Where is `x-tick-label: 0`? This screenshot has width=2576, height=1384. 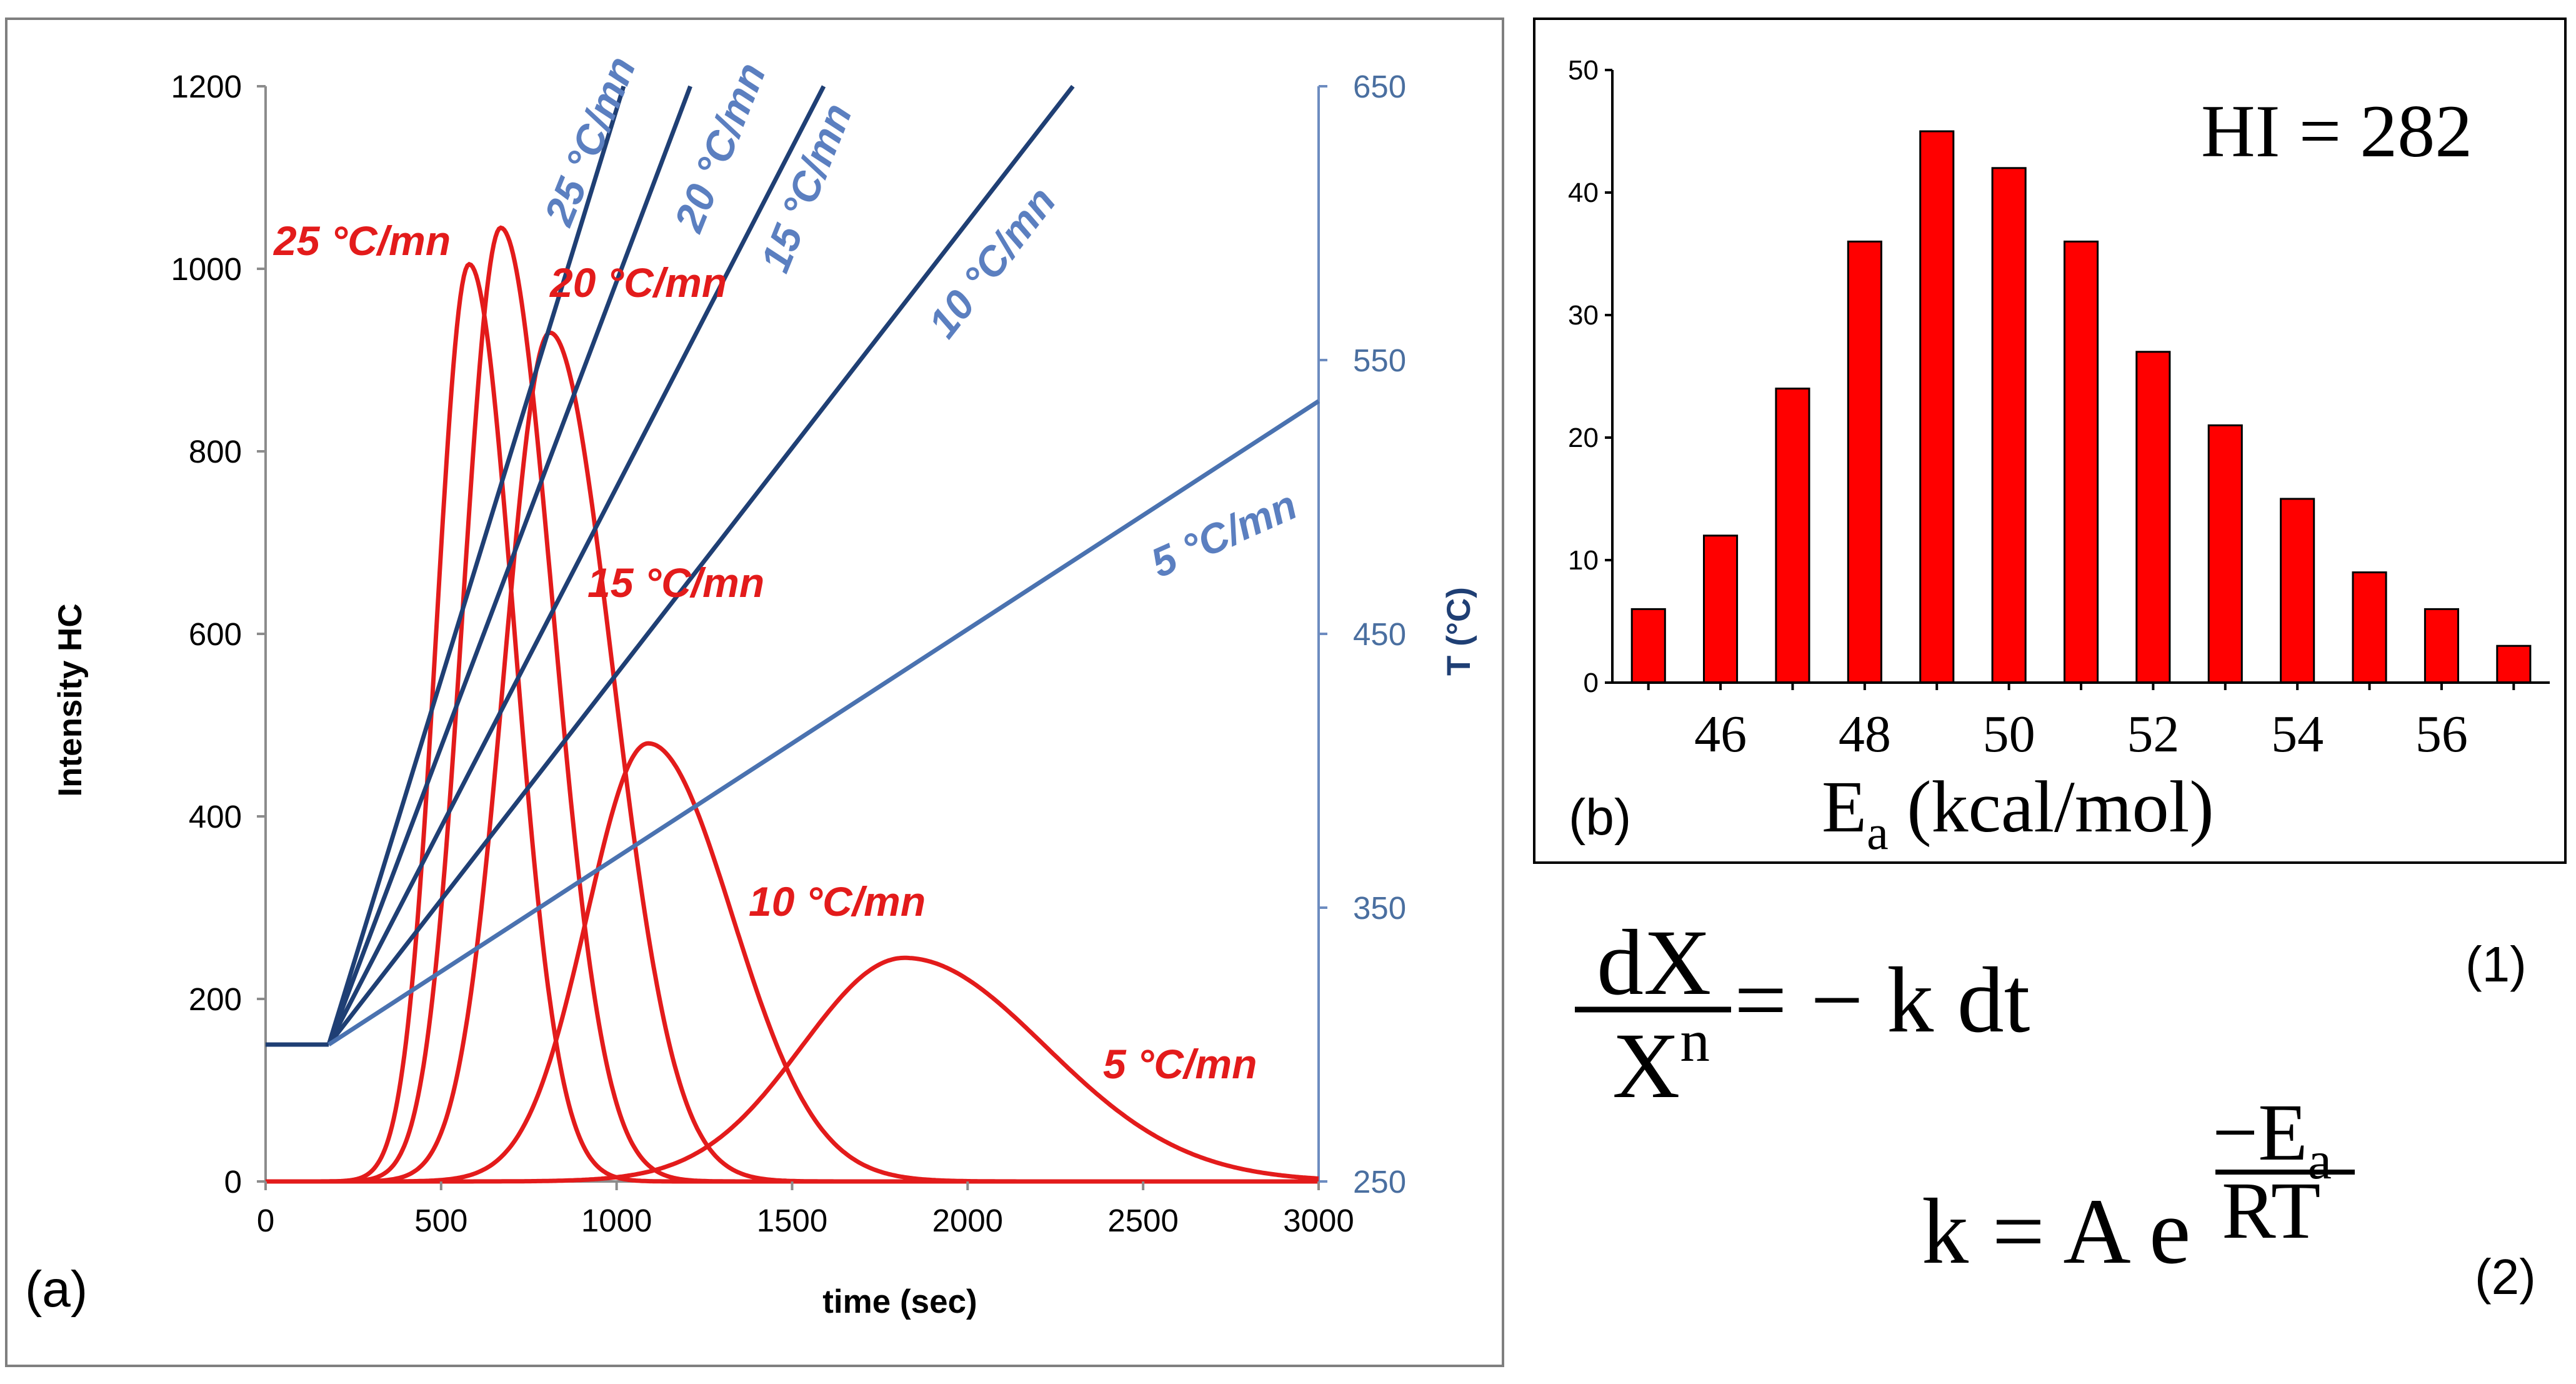
x-tick-label: 0 is located at coordinates (265, 1220).